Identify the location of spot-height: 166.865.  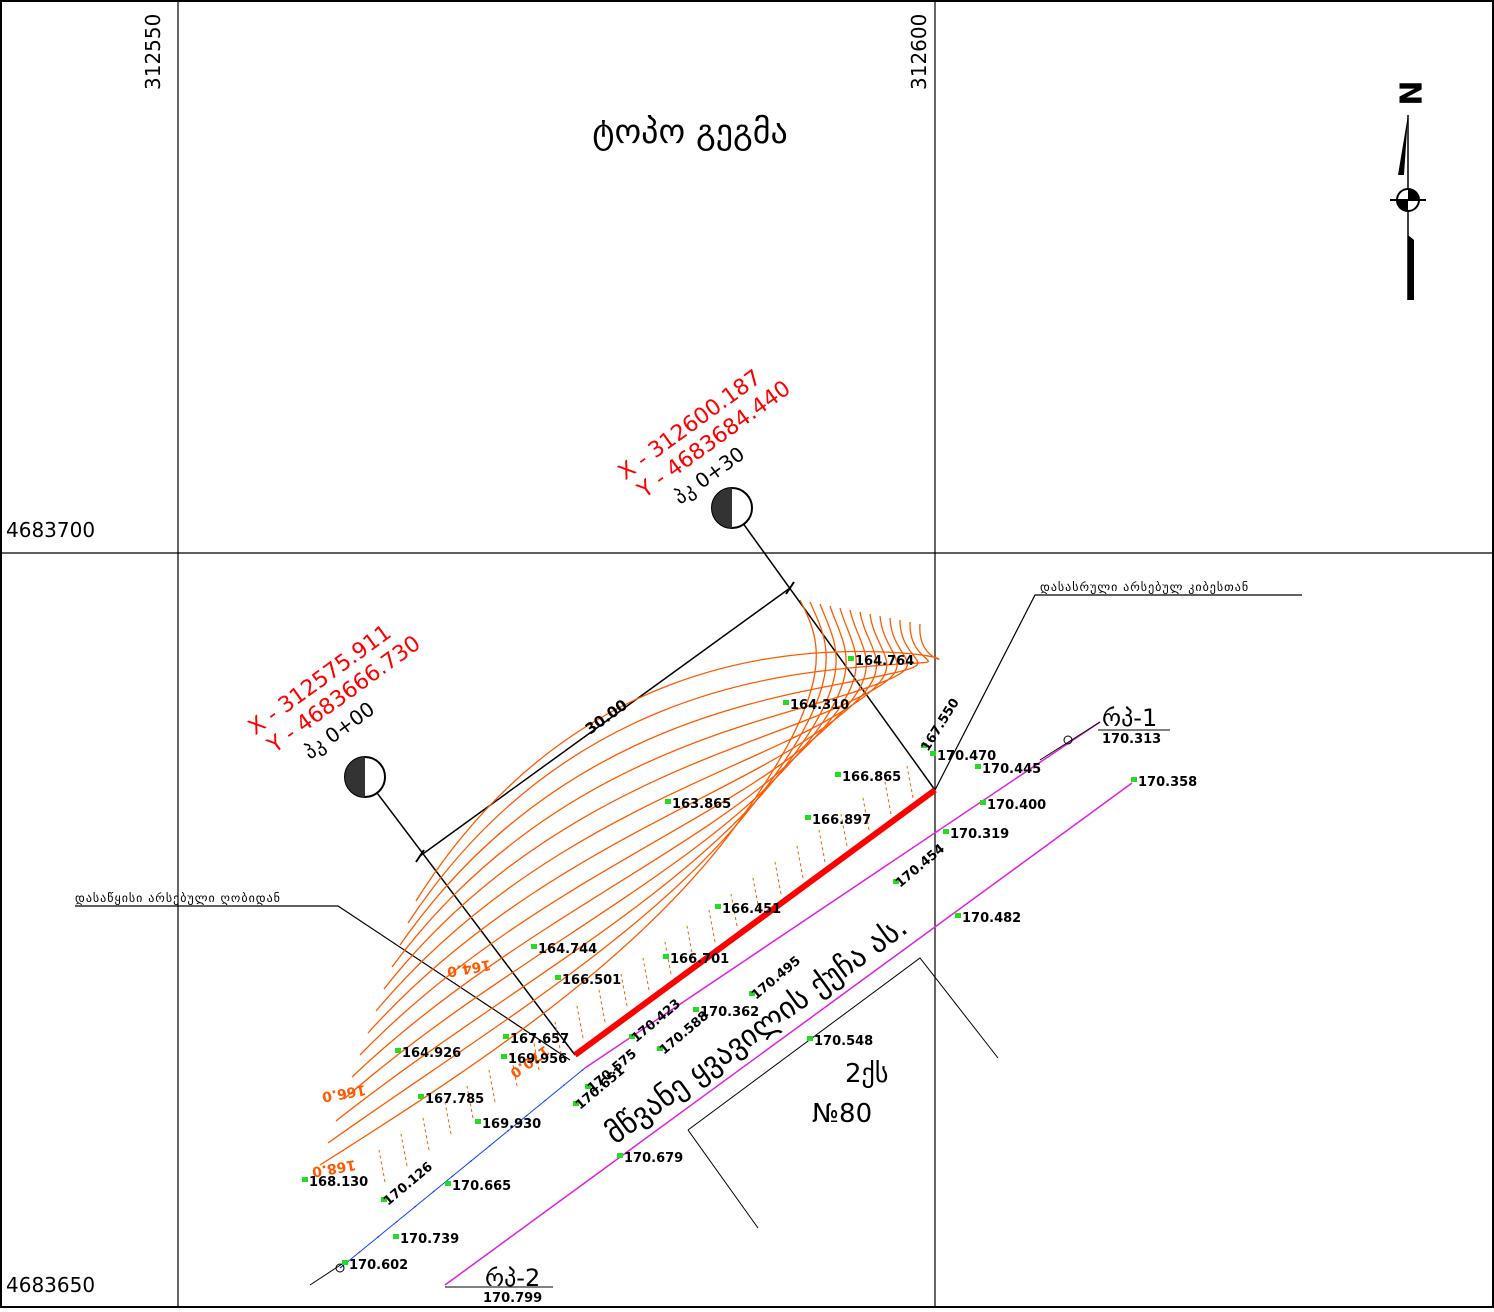
(871, 777).